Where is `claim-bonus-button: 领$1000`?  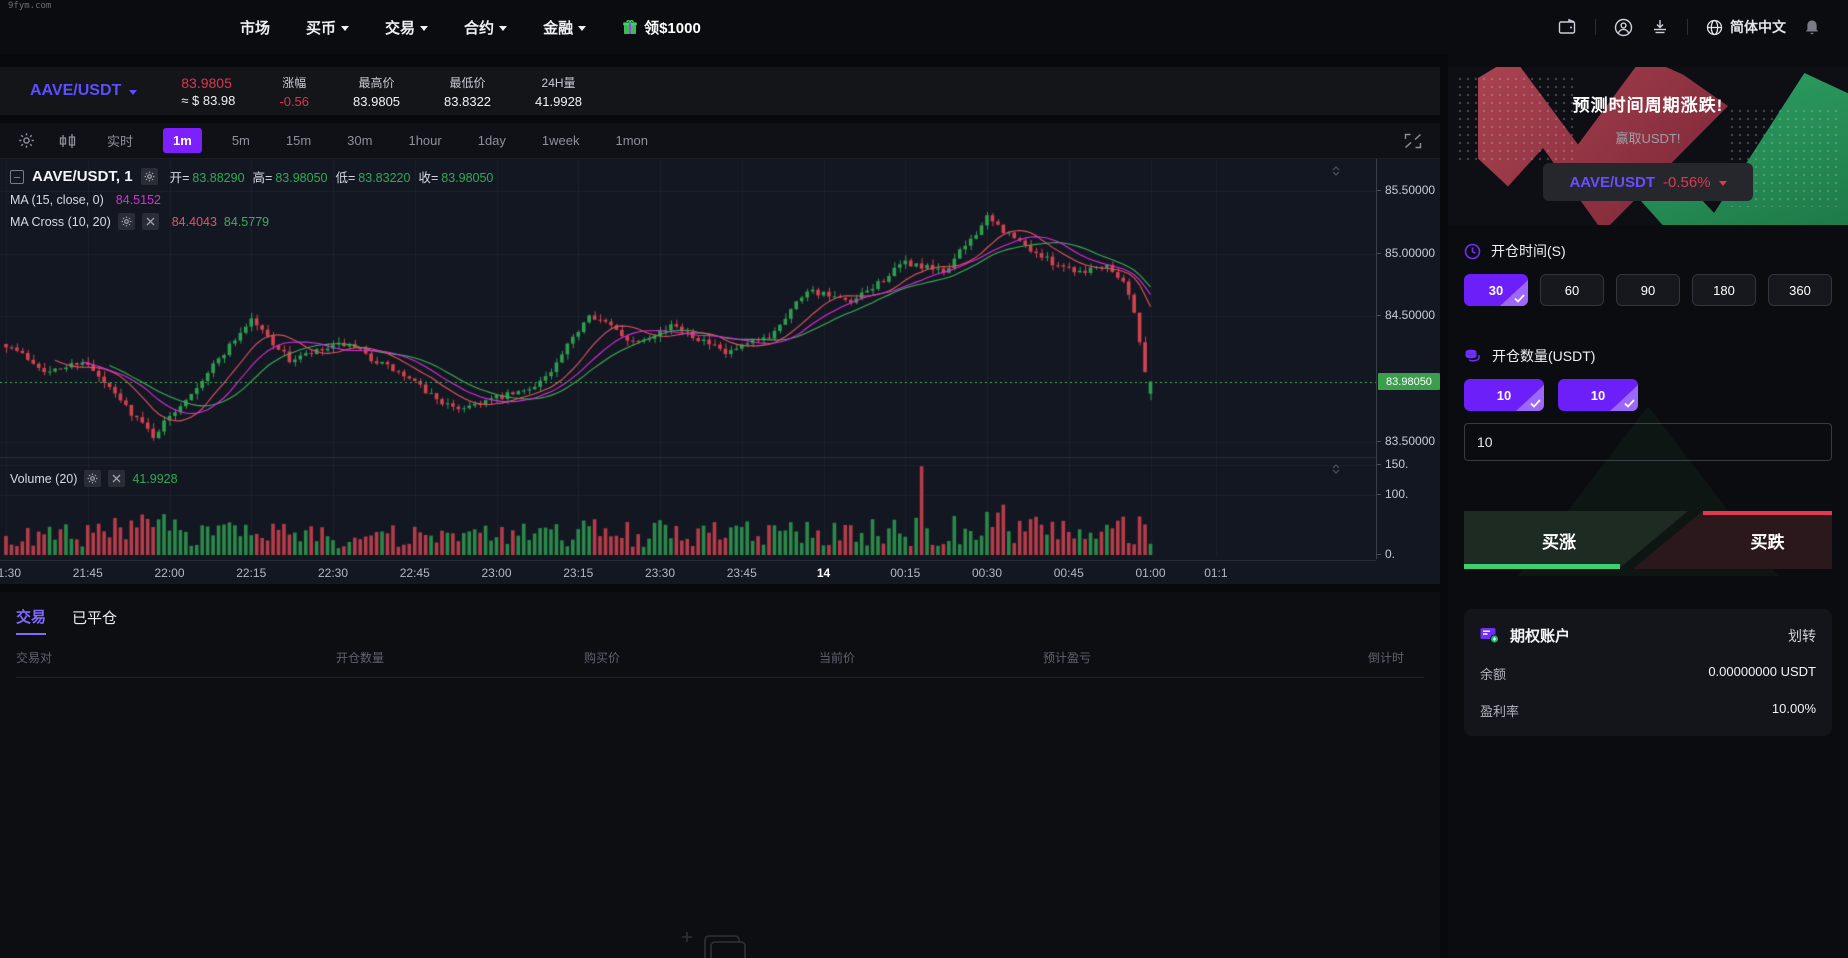
claim-bonus-button: 领$1000 is located at coordinates (661, 27).